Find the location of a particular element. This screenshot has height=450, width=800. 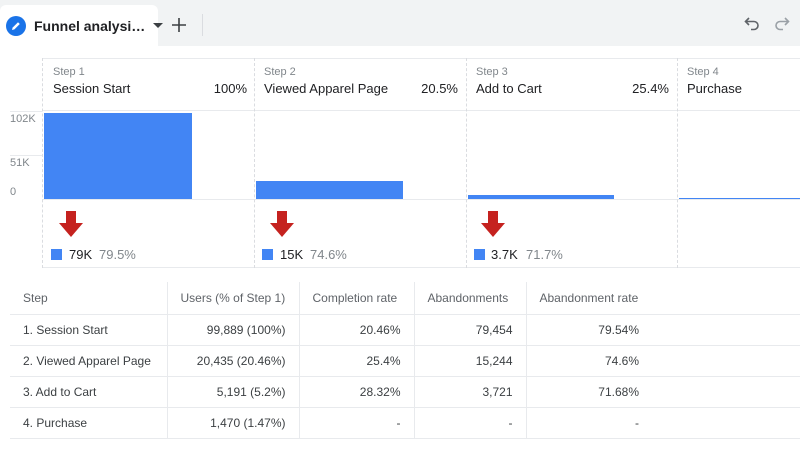

step-name: Add to Cart is located at coordinates (509, 88).